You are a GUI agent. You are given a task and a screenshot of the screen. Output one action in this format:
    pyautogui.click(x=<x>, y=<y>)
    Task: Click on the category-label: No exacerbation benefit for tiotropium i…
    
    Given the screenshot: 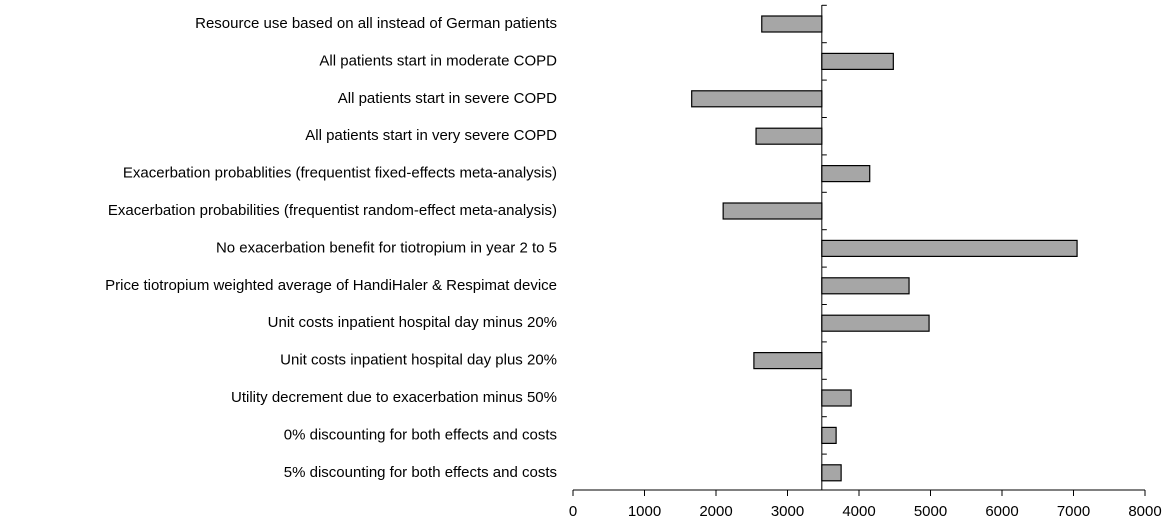 What is the action you would take?
    pyautogui.click(x=386, y=247)
    